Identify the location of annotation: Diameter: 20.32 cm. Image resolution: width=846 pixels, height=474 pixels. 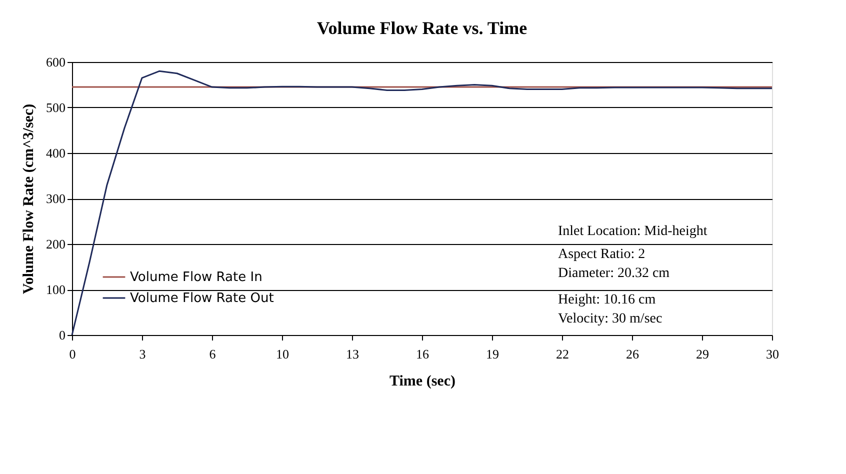
(614, 273).